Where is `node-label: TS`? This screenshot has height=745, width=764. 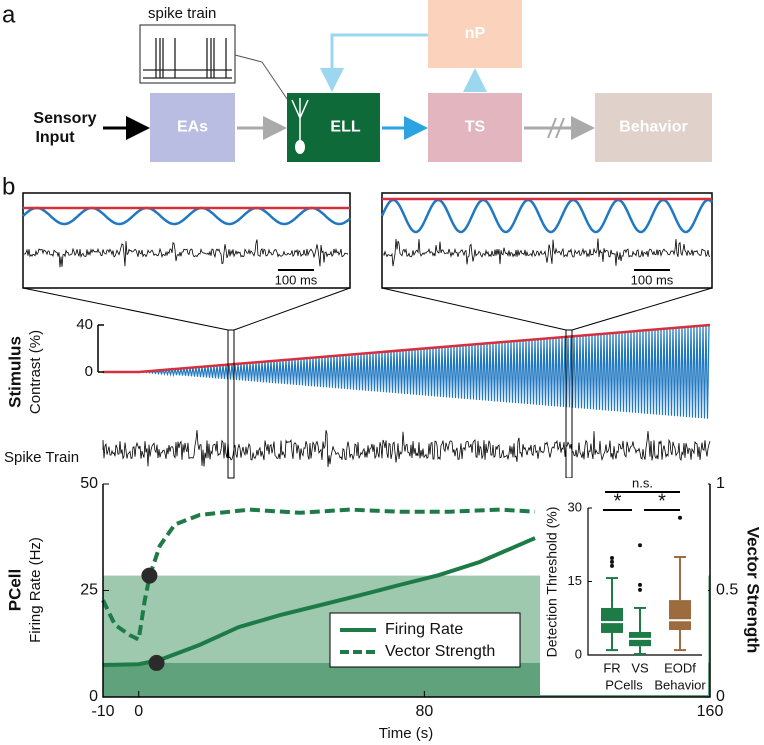 node-label: TS is located at coordinates (475, 127).